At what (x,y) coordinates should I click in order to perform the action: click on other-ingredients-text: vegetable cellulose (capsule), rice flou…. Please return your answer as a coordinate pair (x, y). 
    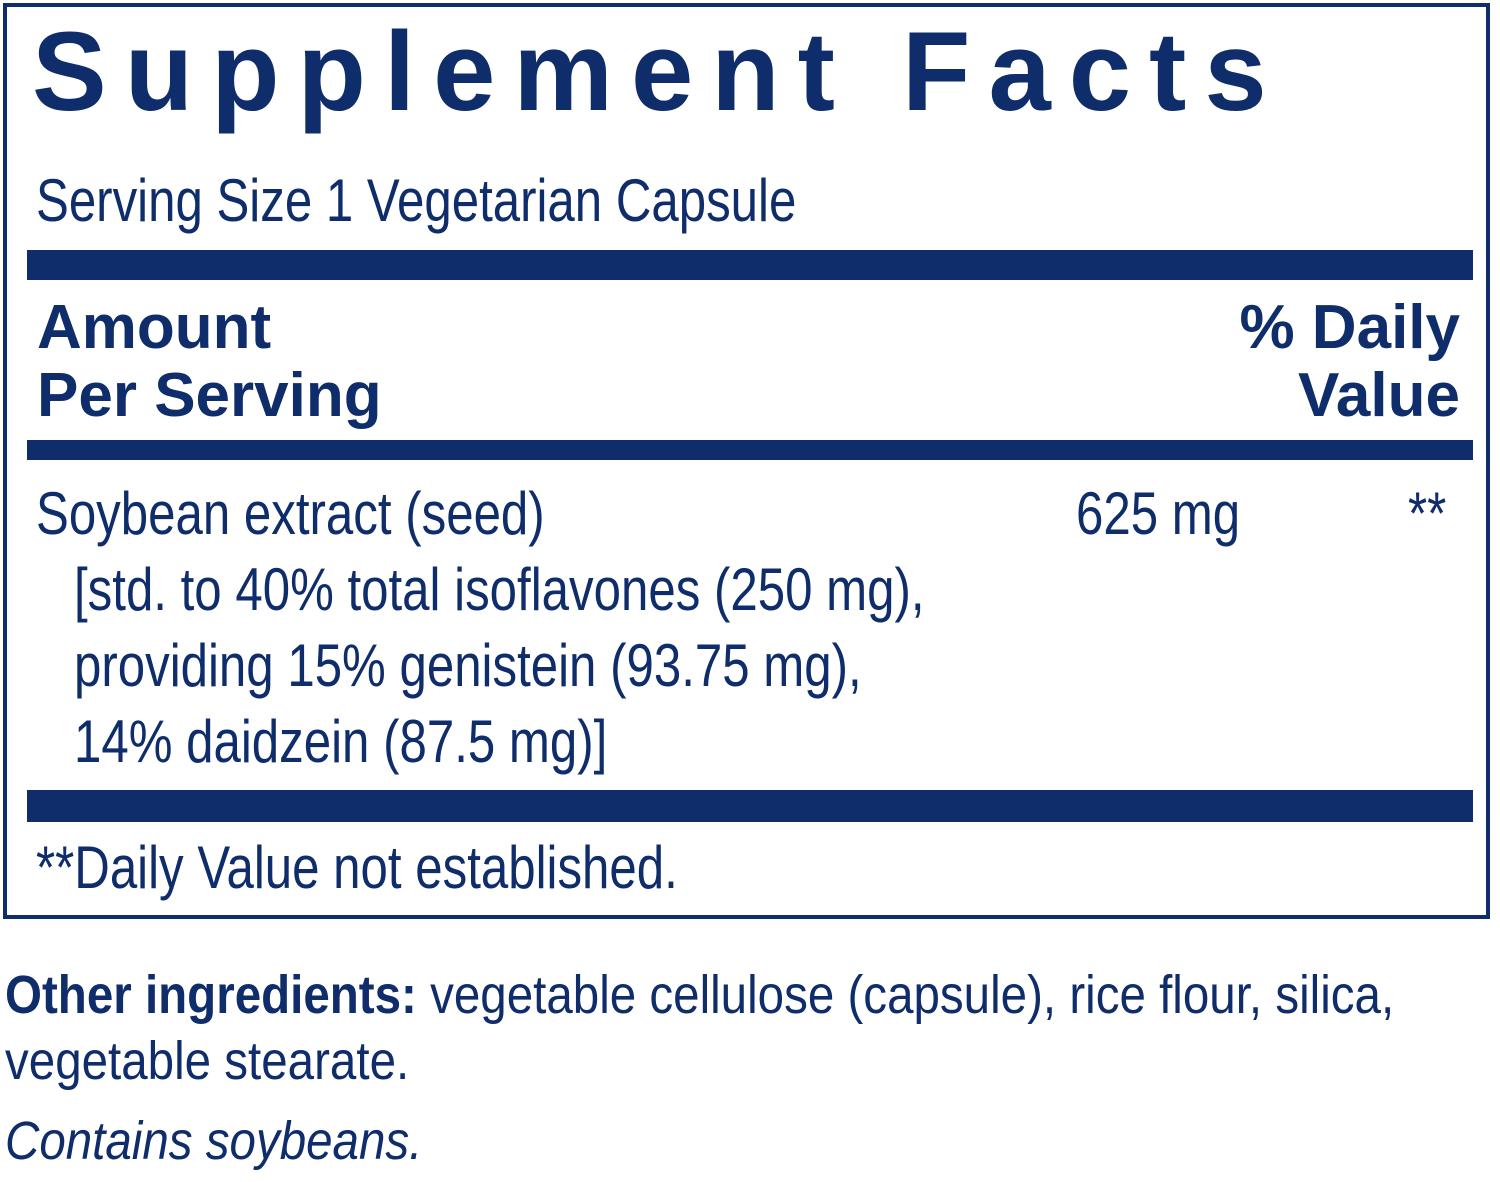
    Looking at the image, I should click on (700, 1028).